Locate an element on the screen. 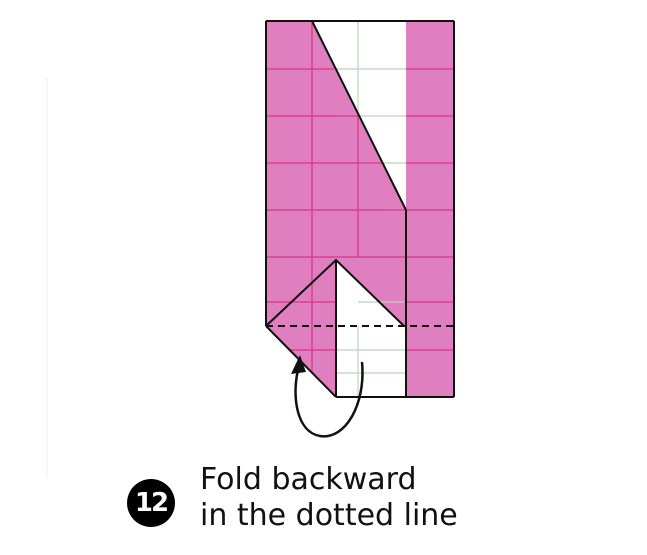  arrow-head-icon is located at coordinates (298, 364).